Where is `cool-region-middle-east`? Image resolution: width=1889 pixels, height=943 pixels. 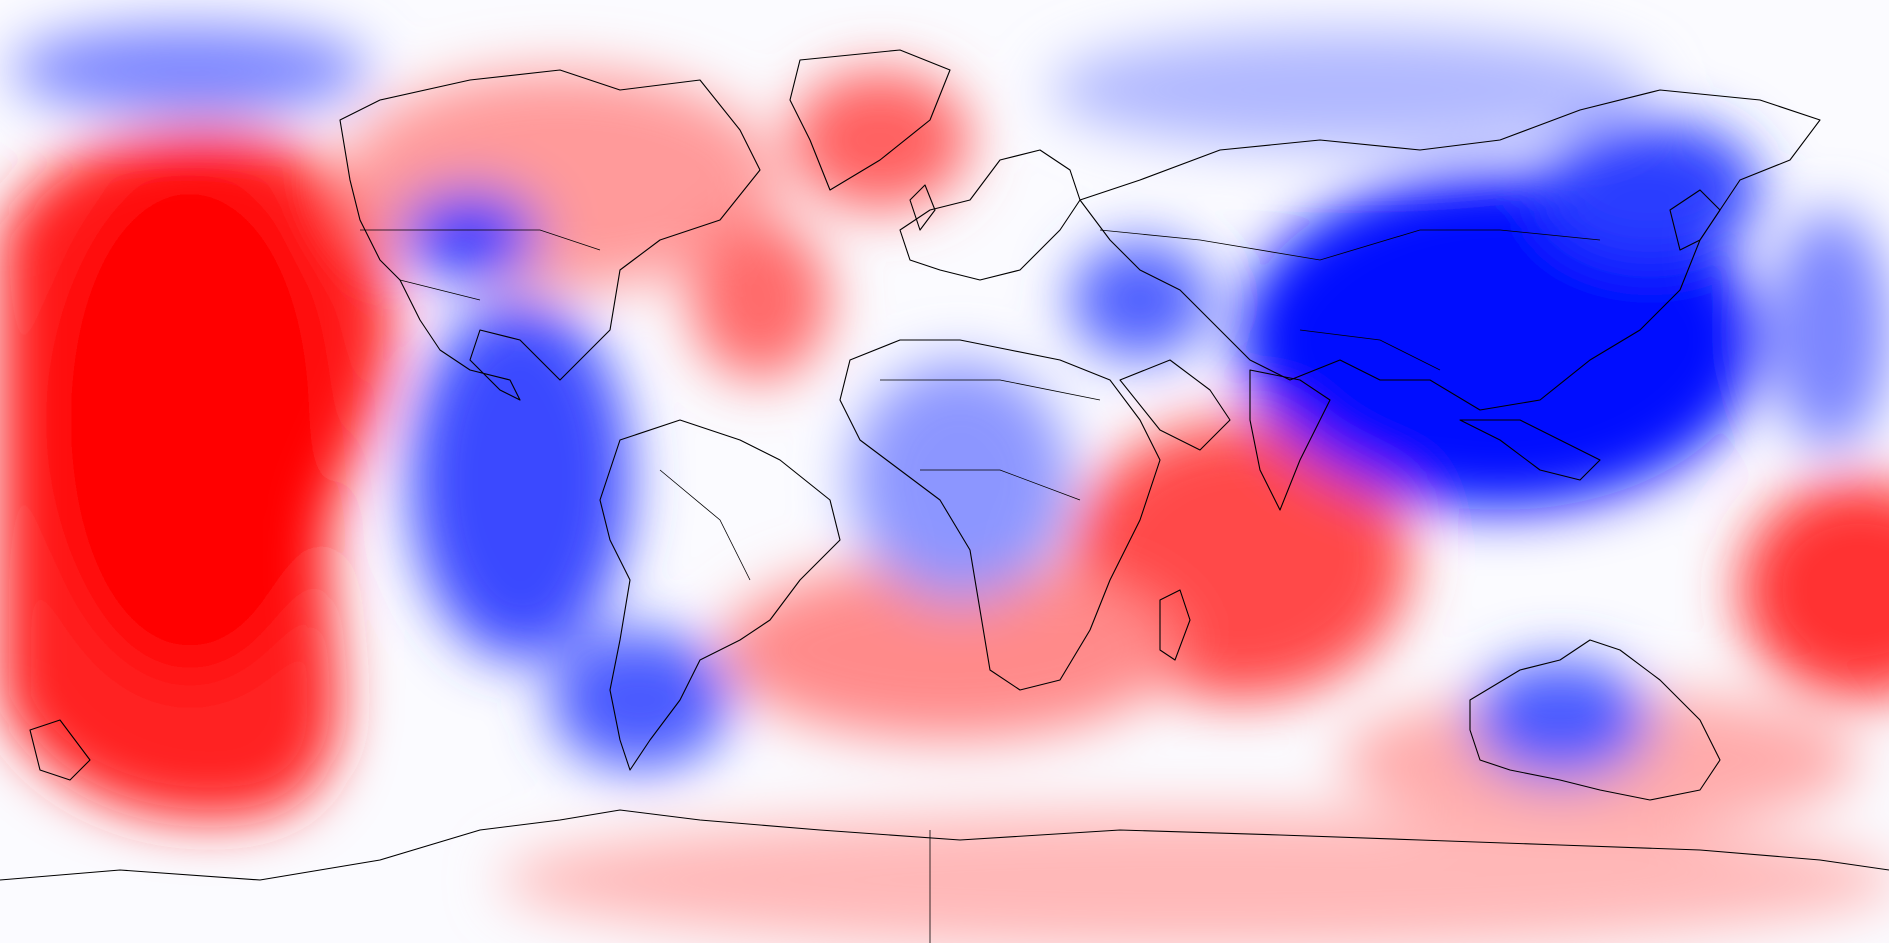 cool-region-middle-east is located at coordinates (1140, 300).